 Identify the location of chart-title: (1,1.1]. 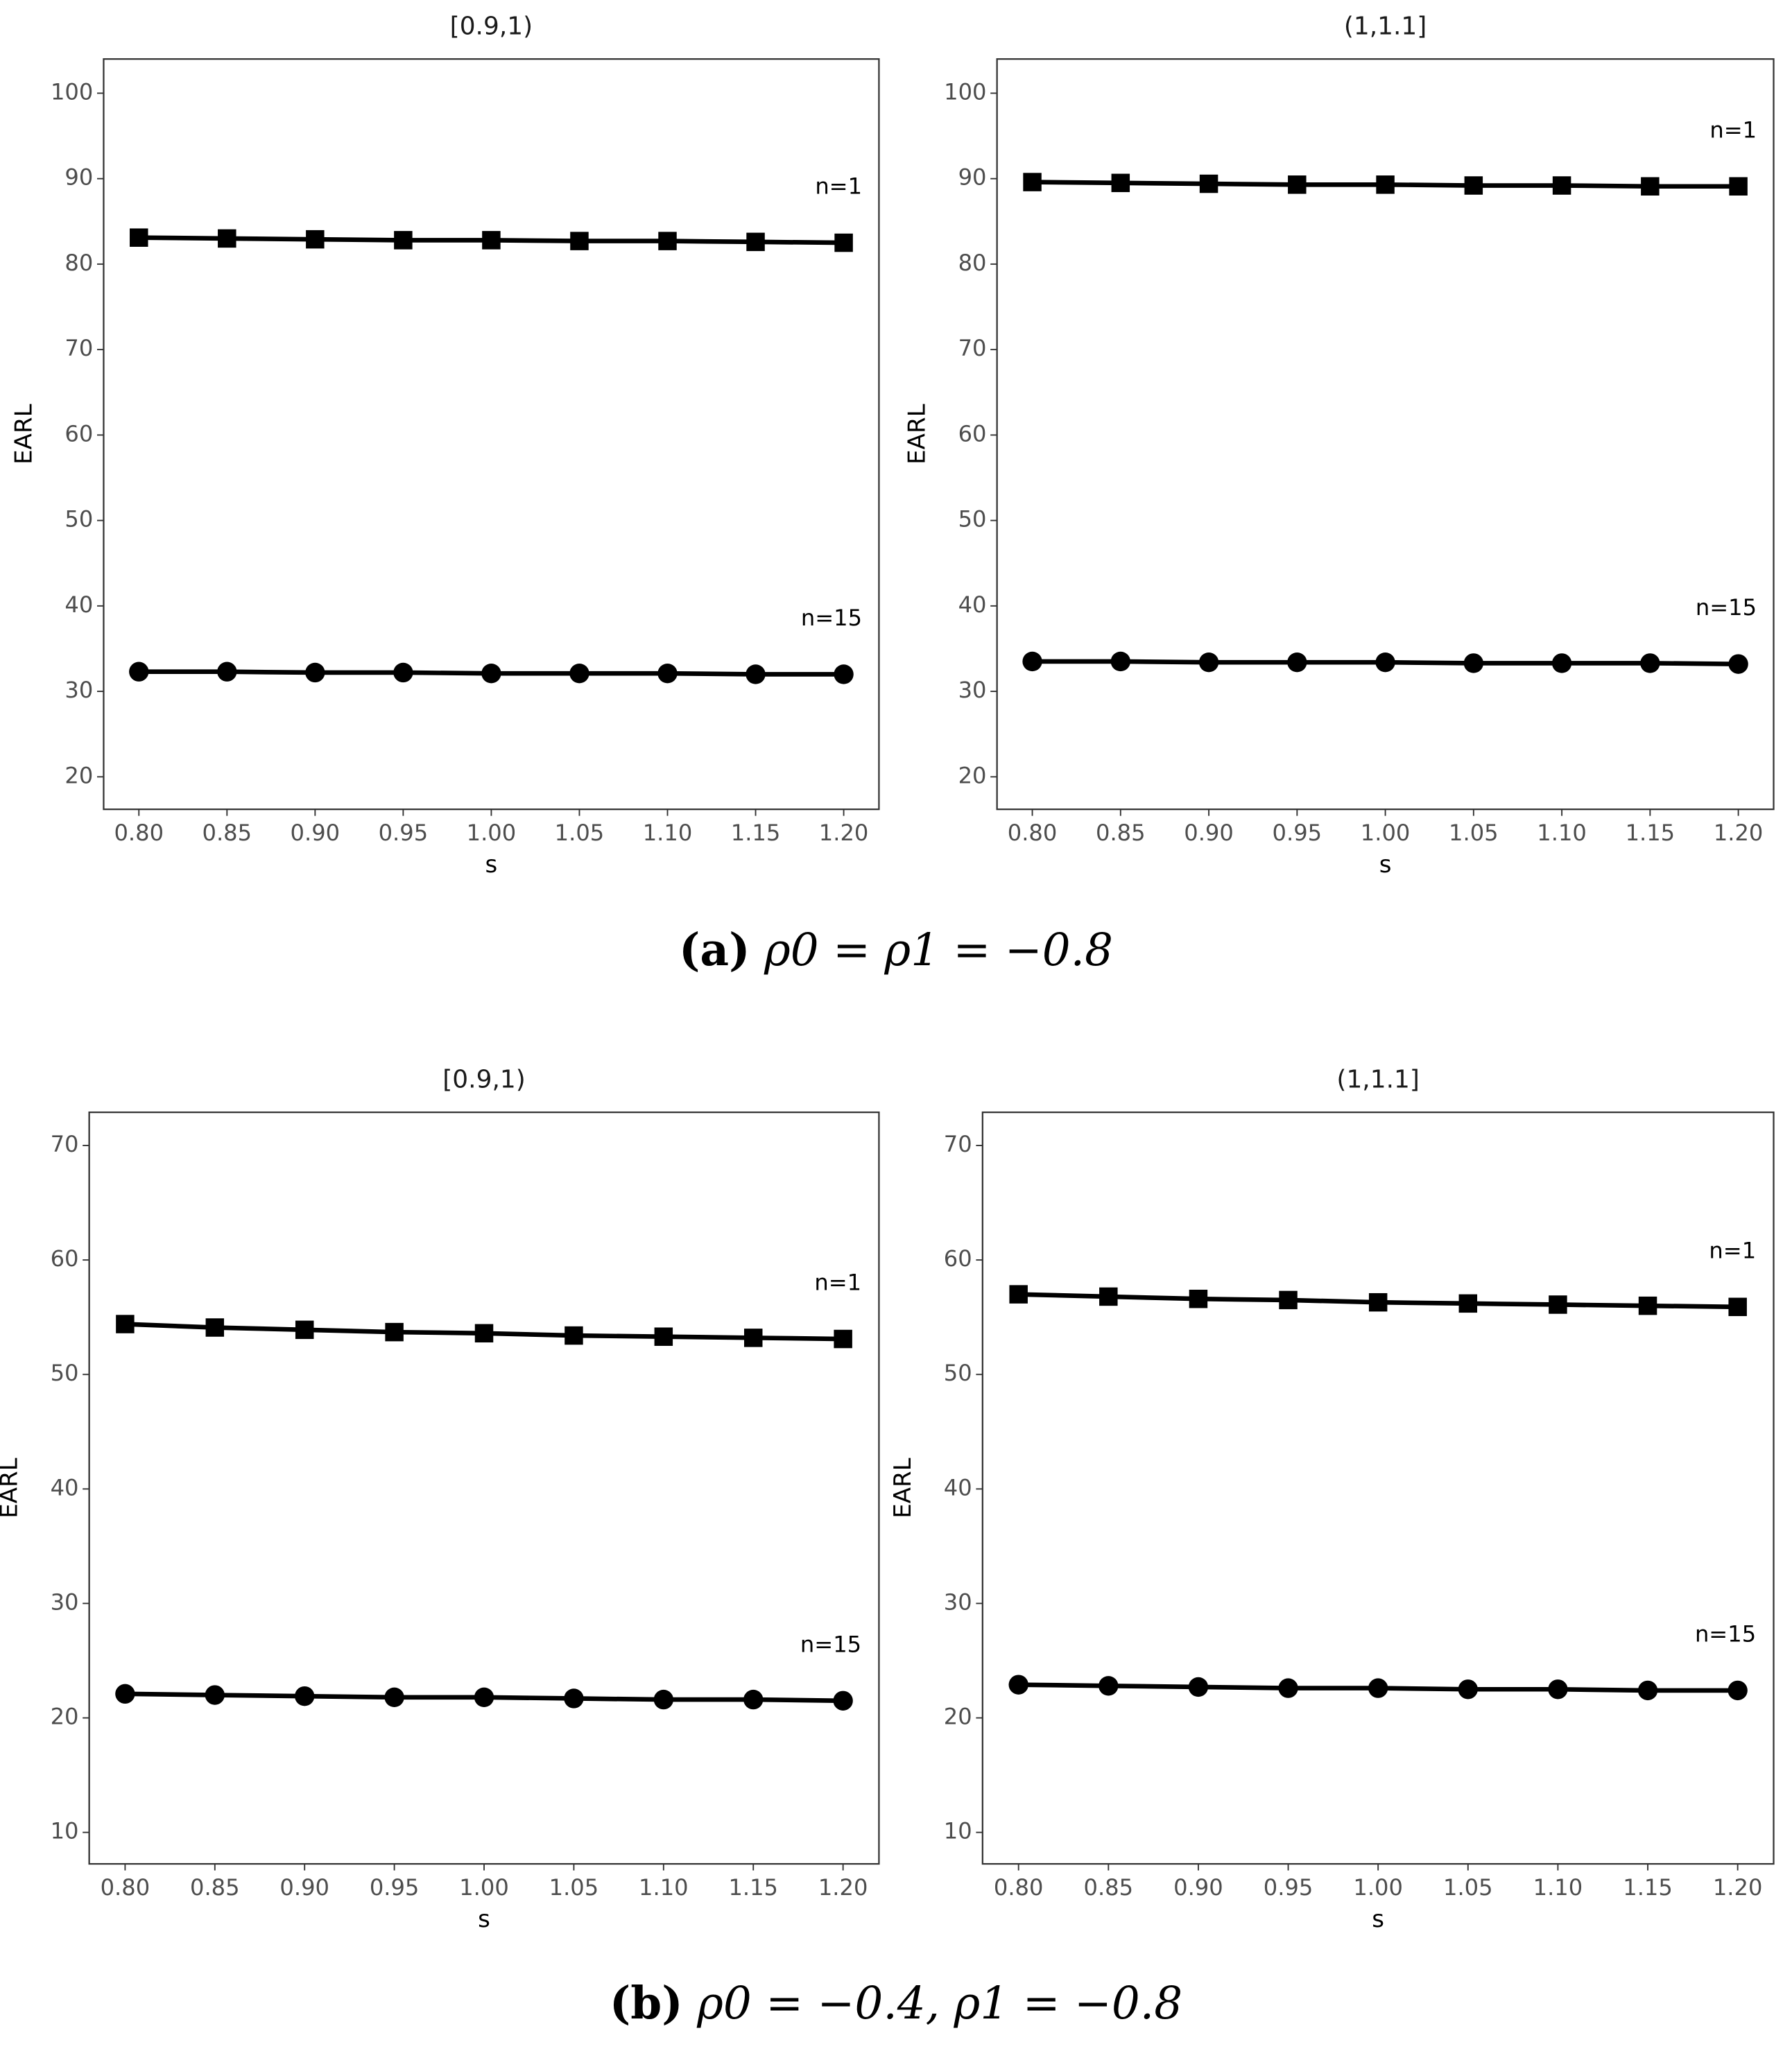
(1377, 1080).